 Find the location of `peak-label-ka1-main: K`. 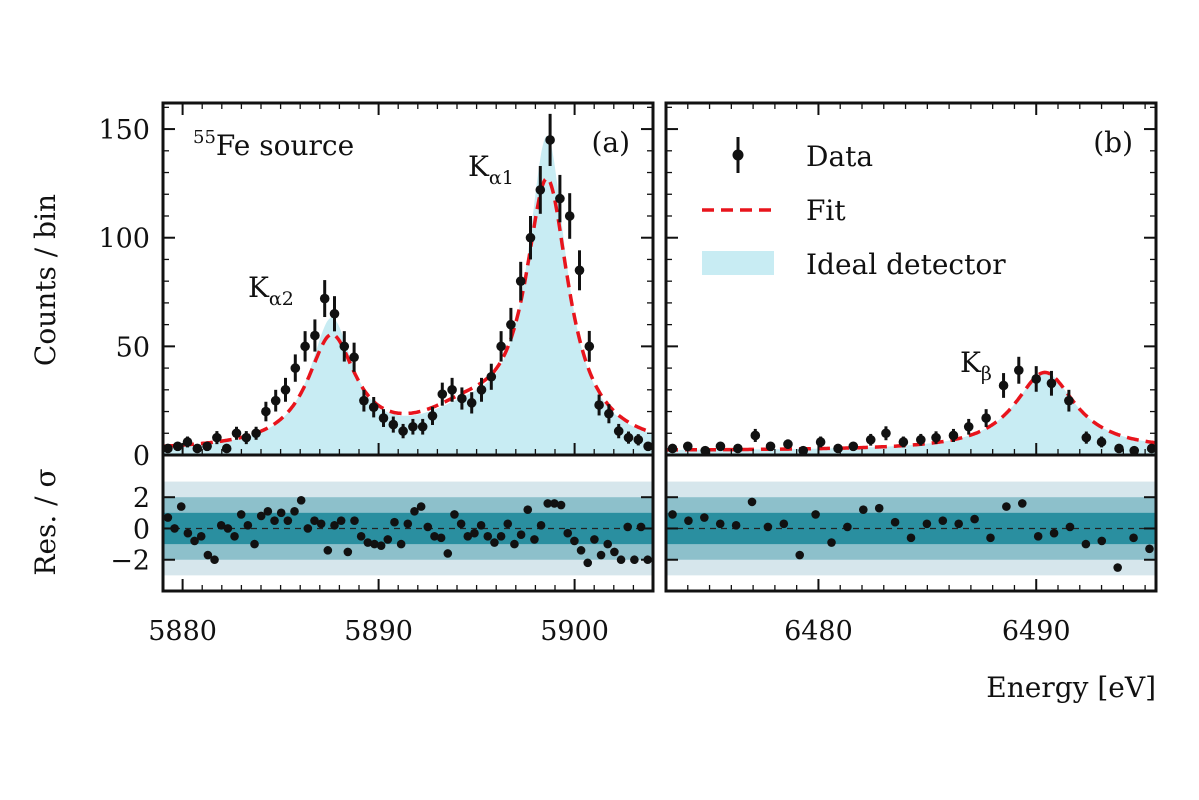

peak-label-ka1-main: K is located at coordinates (479, 166).